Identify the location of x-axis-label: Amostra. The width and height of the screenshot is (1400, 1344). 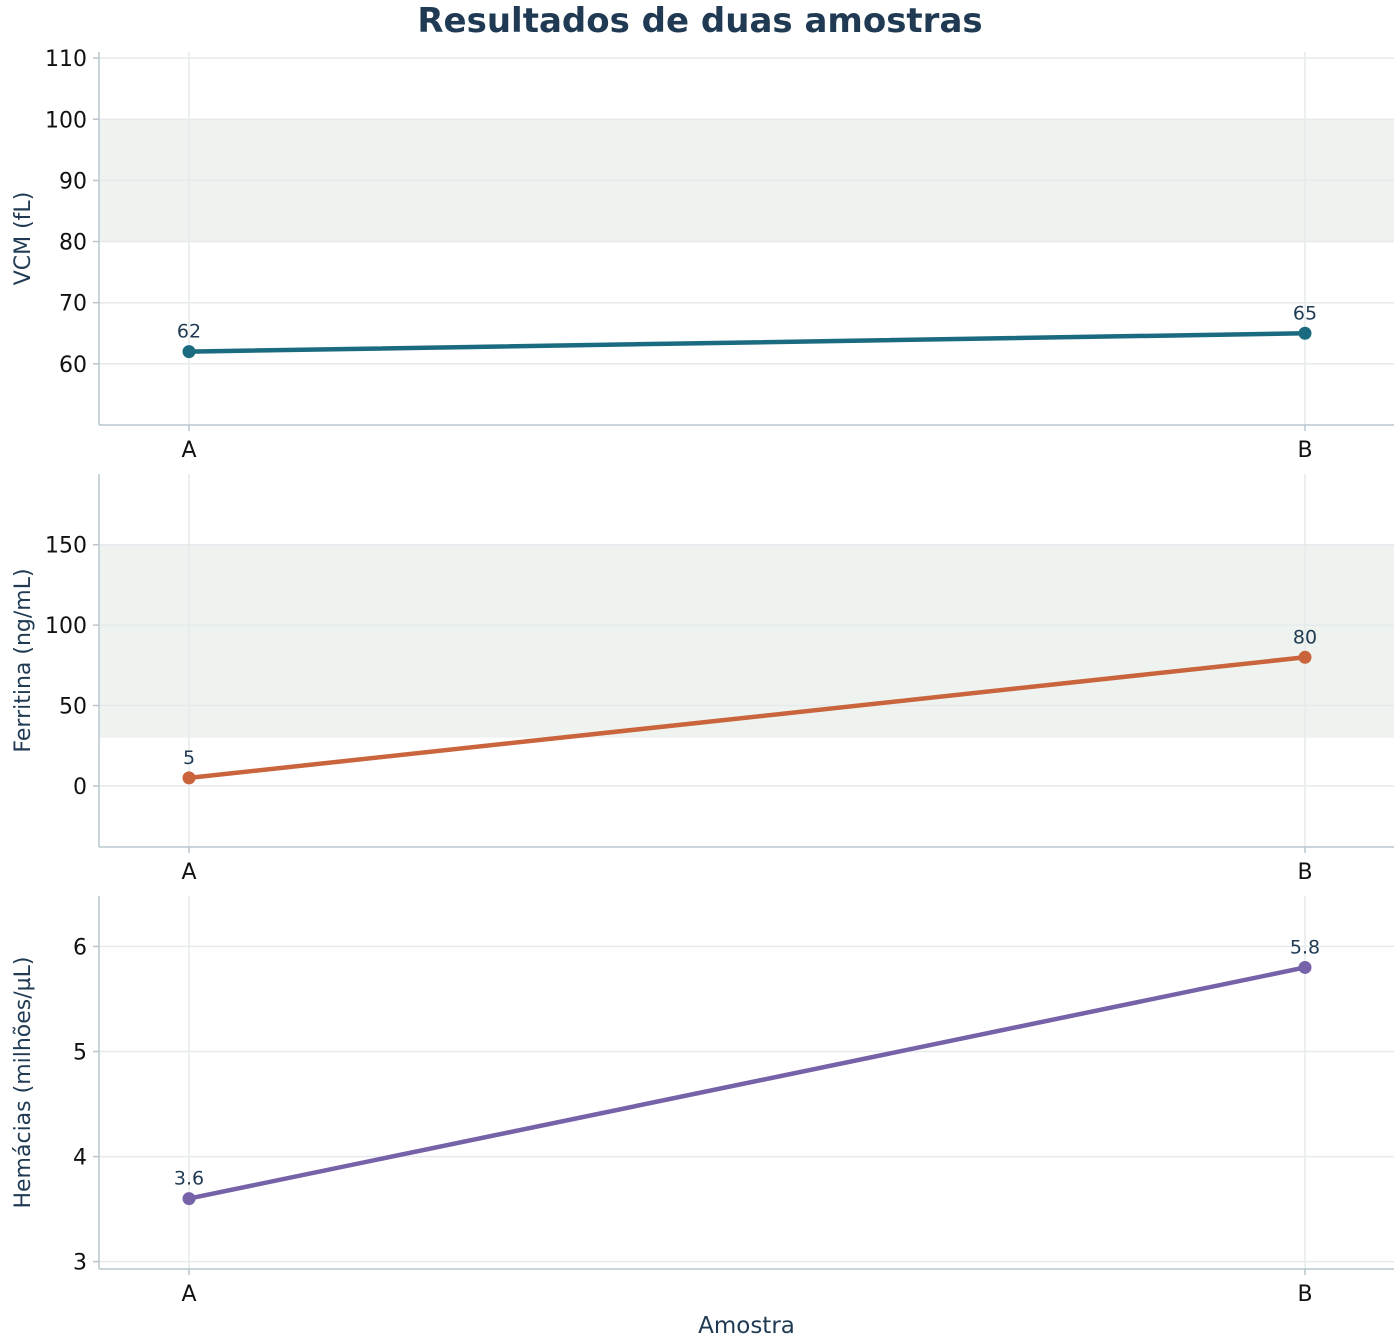
(746, 1326).